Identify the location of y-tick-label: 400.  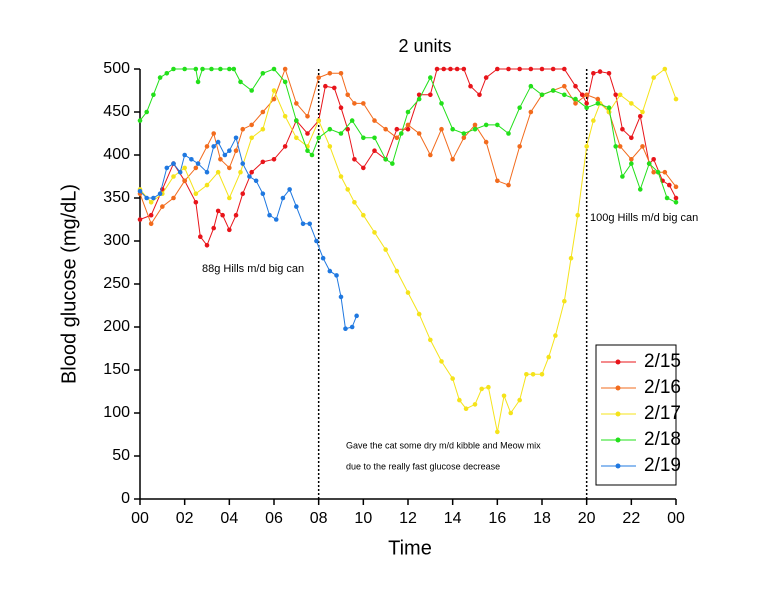
(116, 154).